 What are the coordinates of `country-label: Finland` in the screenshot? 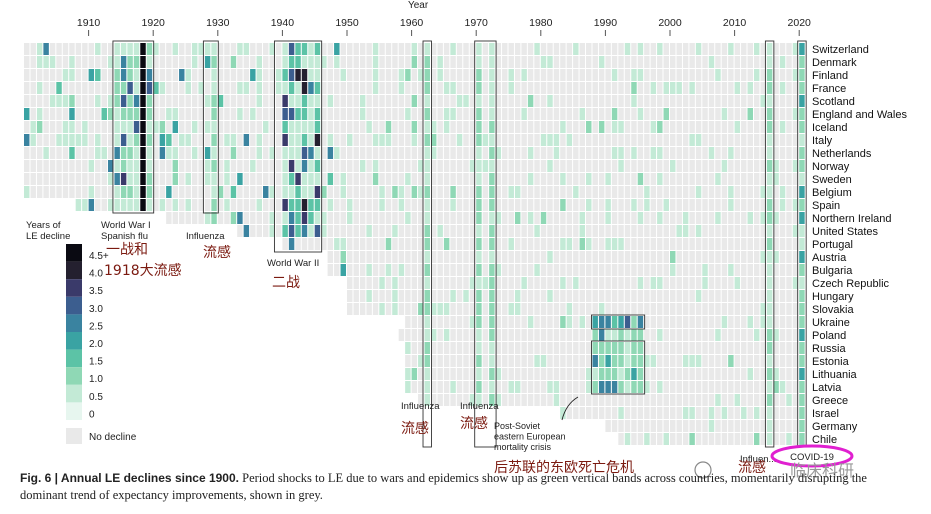 It's located at (830, 76).